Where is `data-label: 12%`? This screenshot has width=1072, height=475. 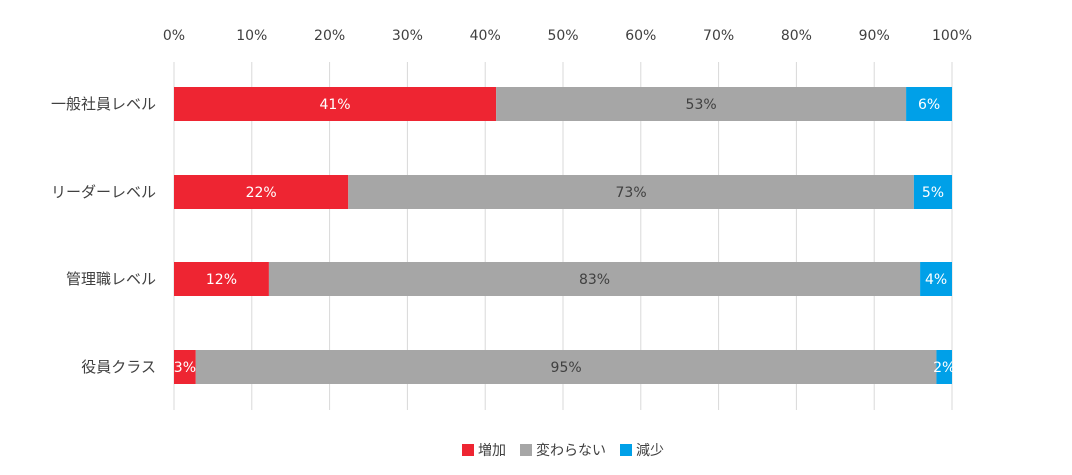
data-label: 12% is located at coordinates (221, 280).